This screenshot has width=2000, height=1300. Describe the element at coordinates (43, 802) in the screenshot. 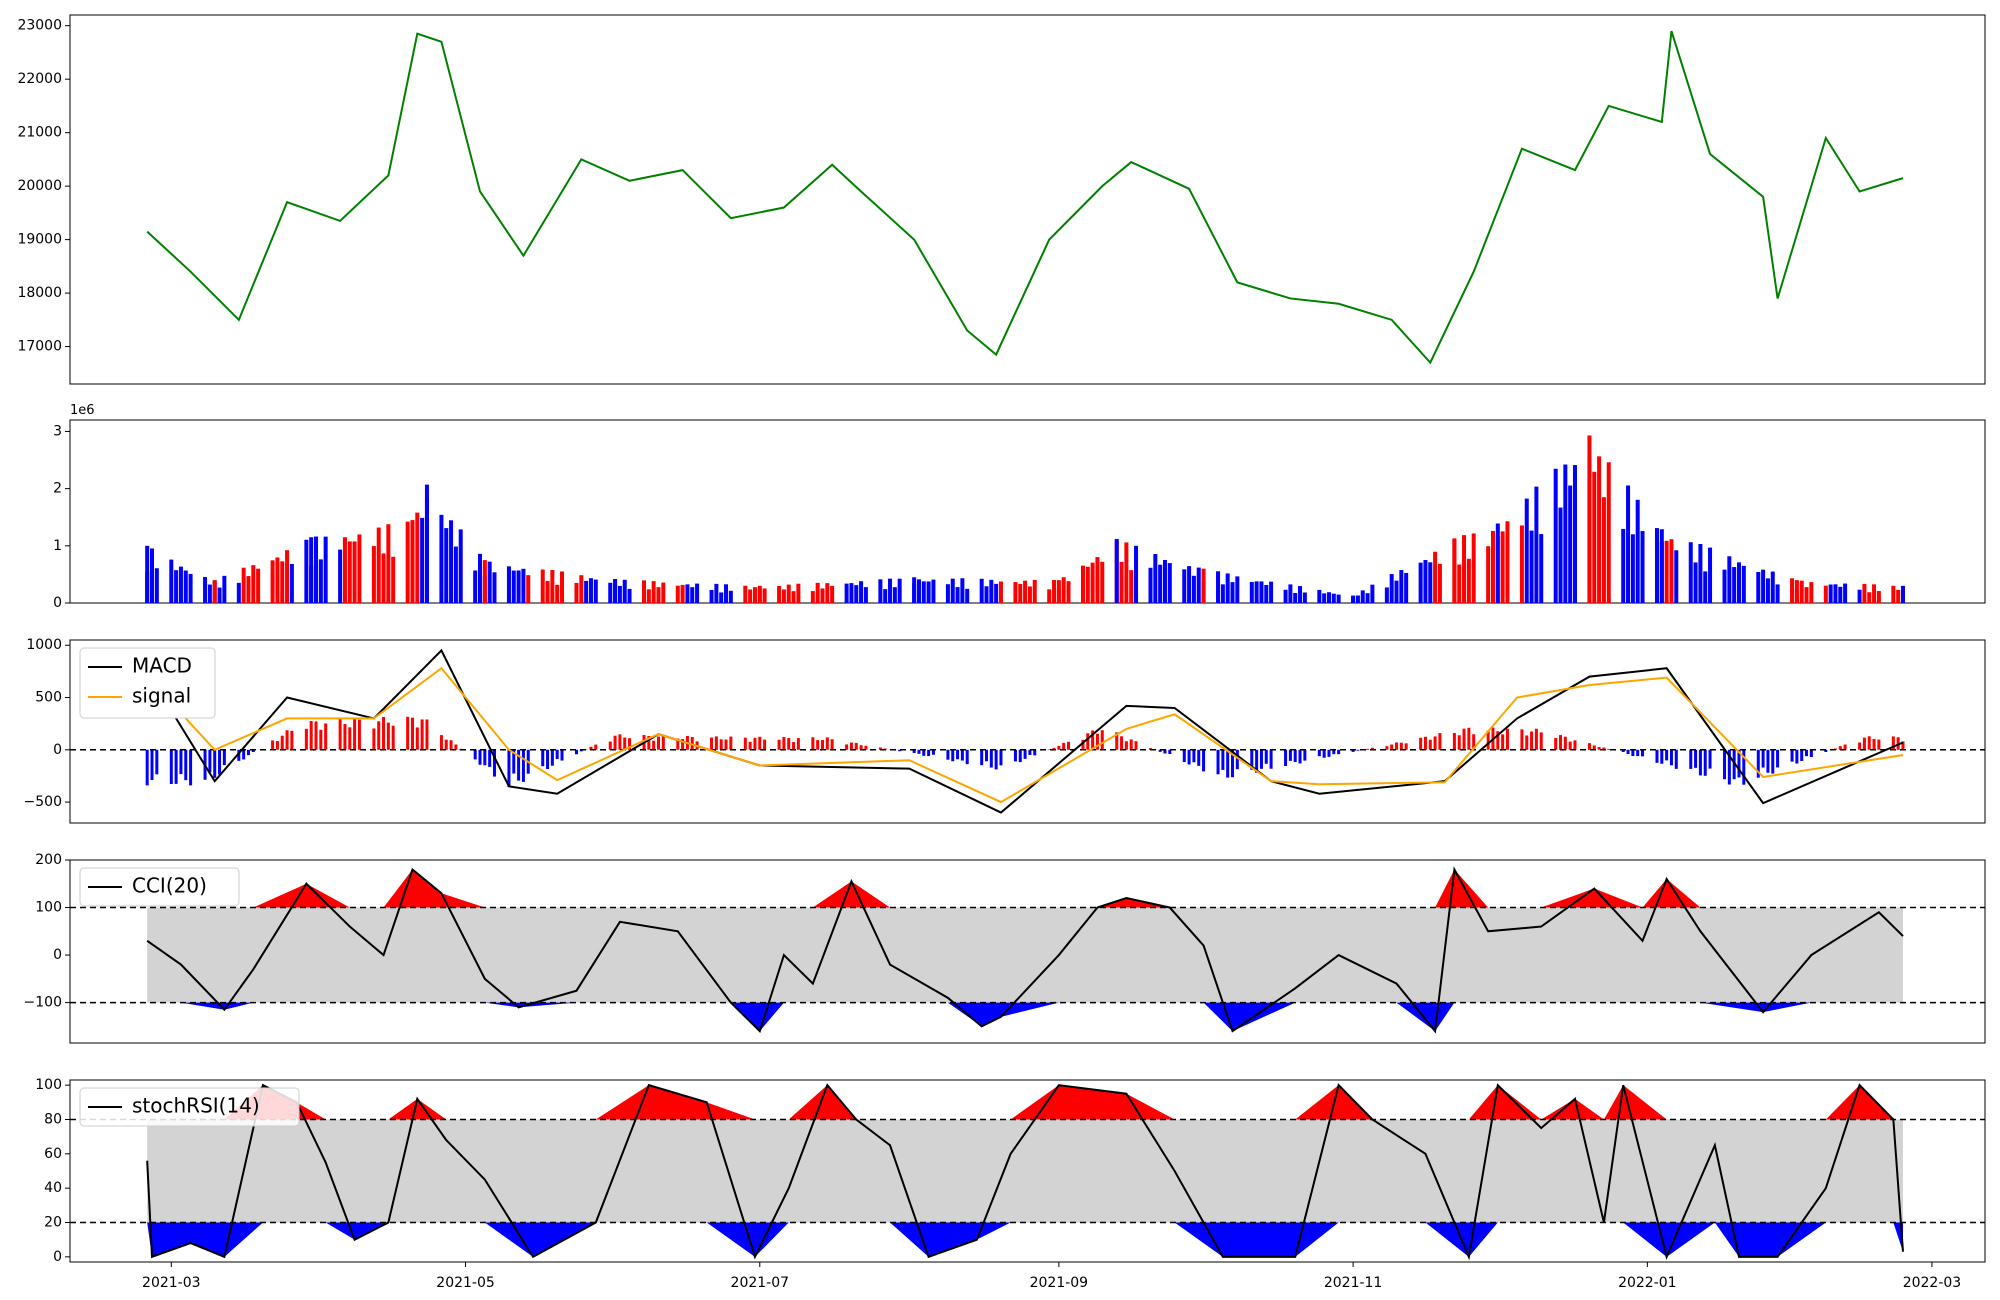

I see `macd-ytick-label: −500` at that location.